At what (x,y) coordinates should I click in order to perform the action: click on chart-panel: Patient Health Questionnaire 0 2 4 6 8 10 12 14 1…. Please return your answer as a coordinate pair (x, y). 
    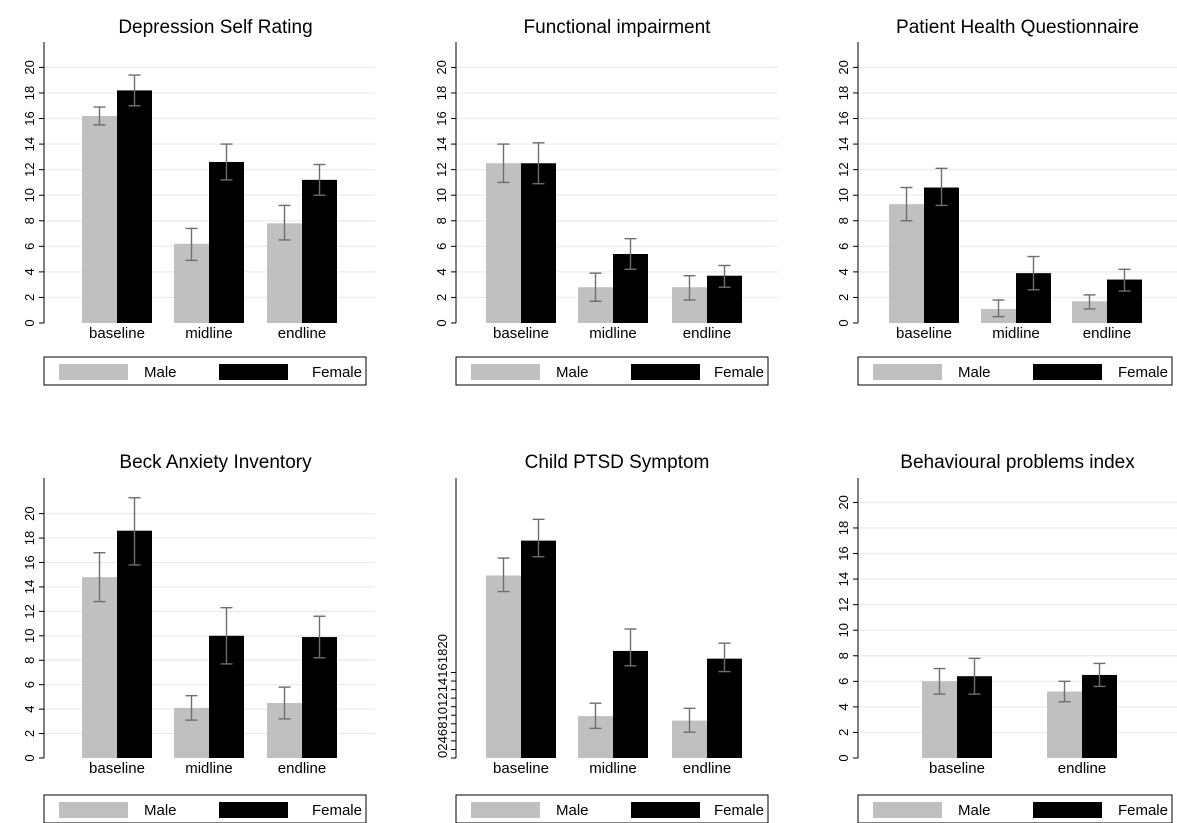
    Looking at the image, I should click on (1006, 201).